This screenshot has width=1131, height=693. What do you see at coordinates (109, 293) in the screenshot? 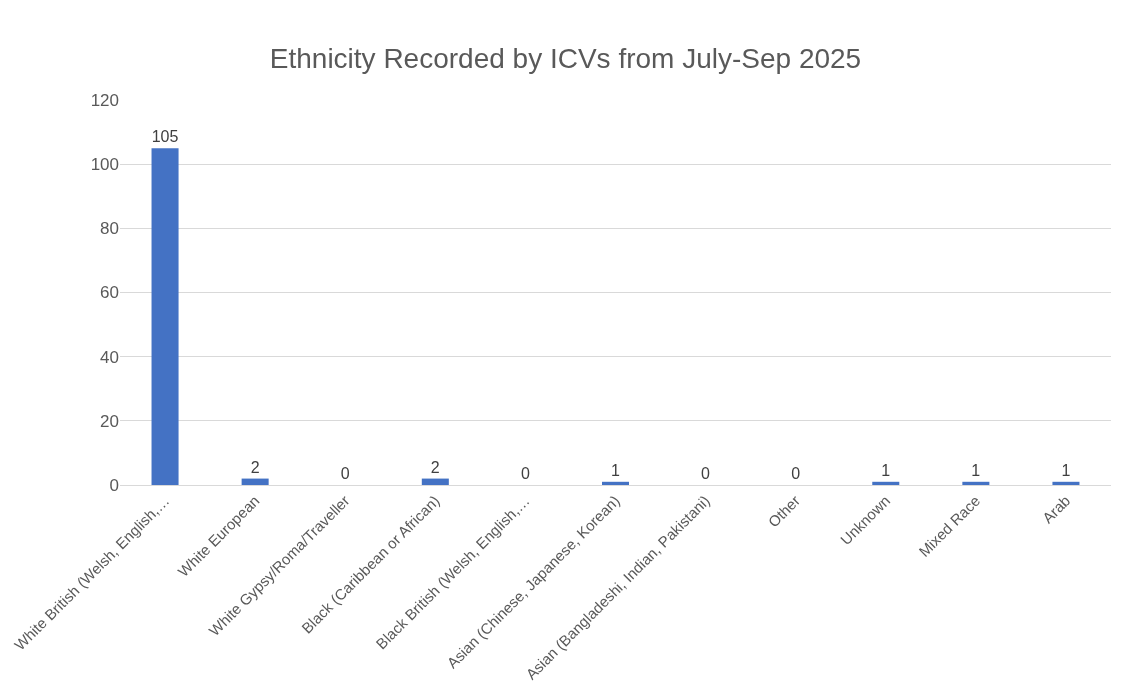
I see `y-tick-label: 60` at bounding box center [109, 293].